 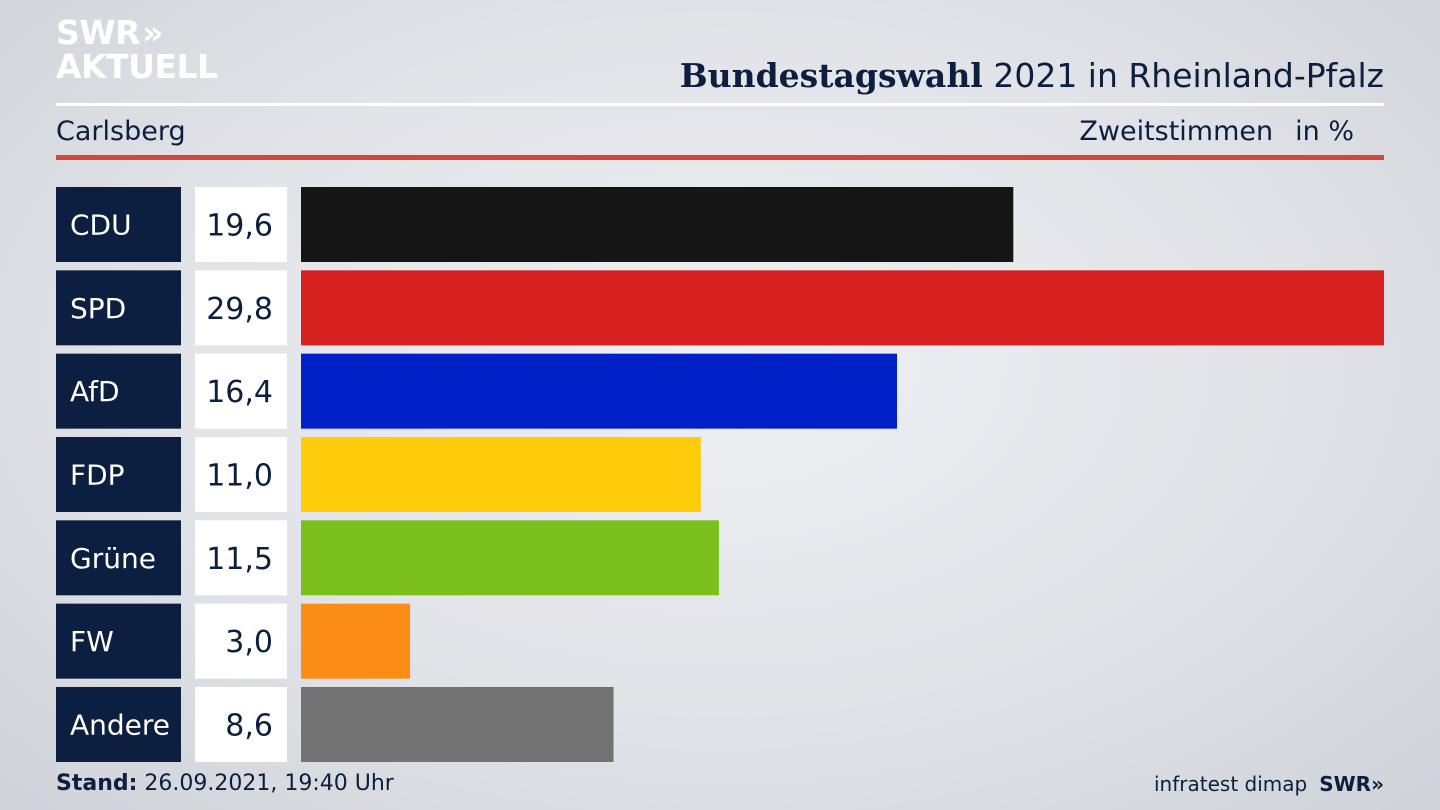 I want to click on party-label-box-gr-ne, so click(x=118, y=558).